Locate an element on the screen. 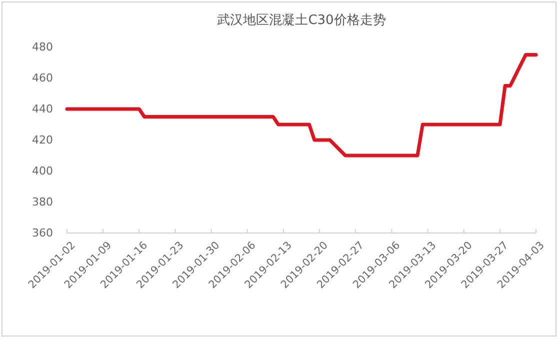 The image size is (558, 341). y-tick-label: 400 is located at coordinates (42, 171).